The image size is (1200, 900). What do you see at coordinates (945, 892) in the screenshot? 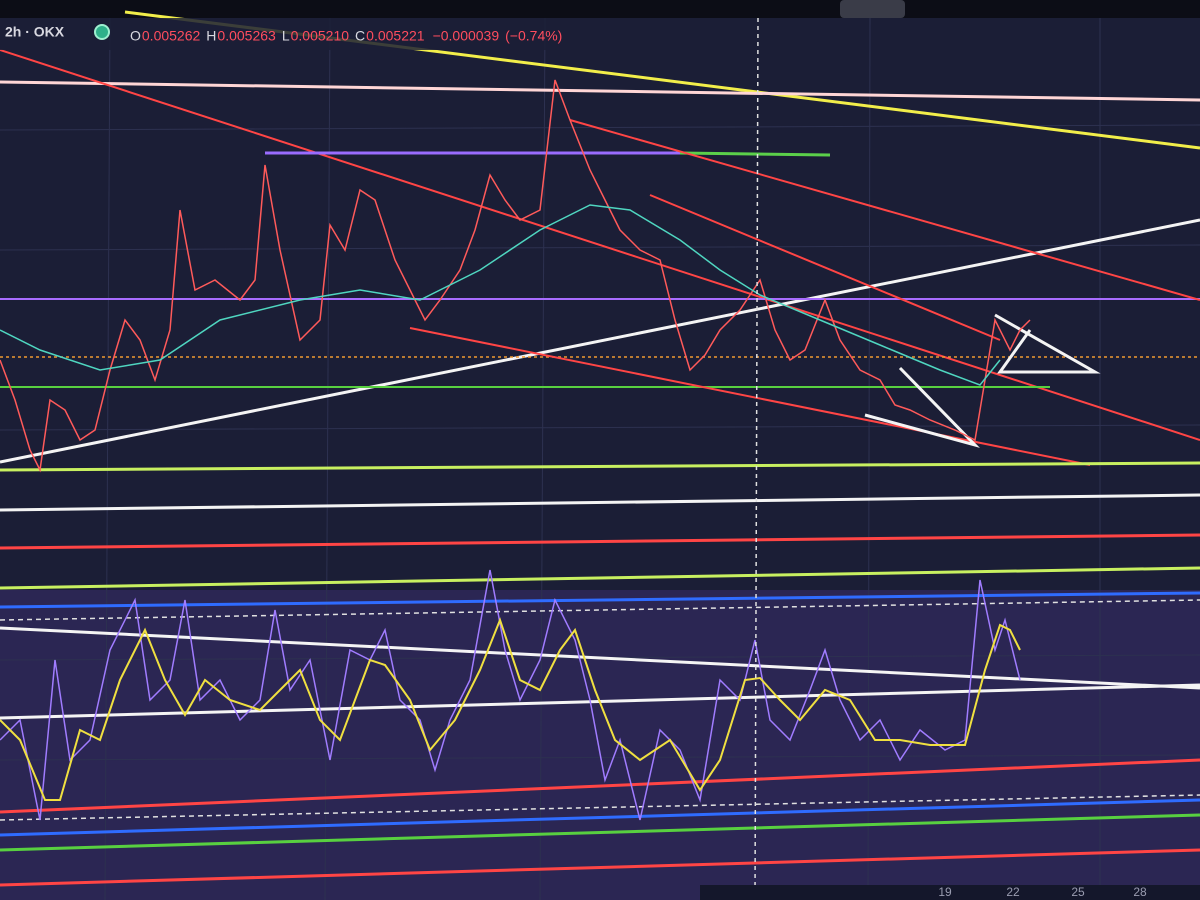
I see `x-tick-label: 19` at bounding box center [945, 892].